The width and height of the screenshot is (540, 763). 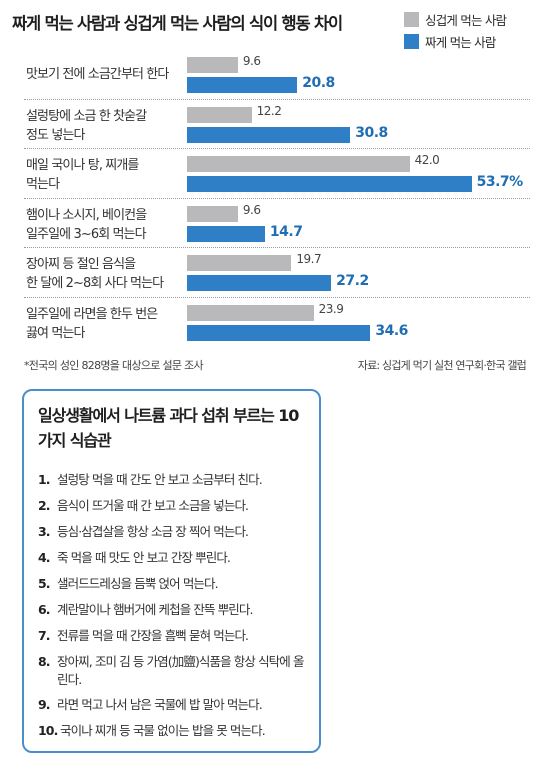 I want to click on habit-text: 샐러드드레싱을 듬뿍 얹어 먹는다., so click(x=138, y=583).